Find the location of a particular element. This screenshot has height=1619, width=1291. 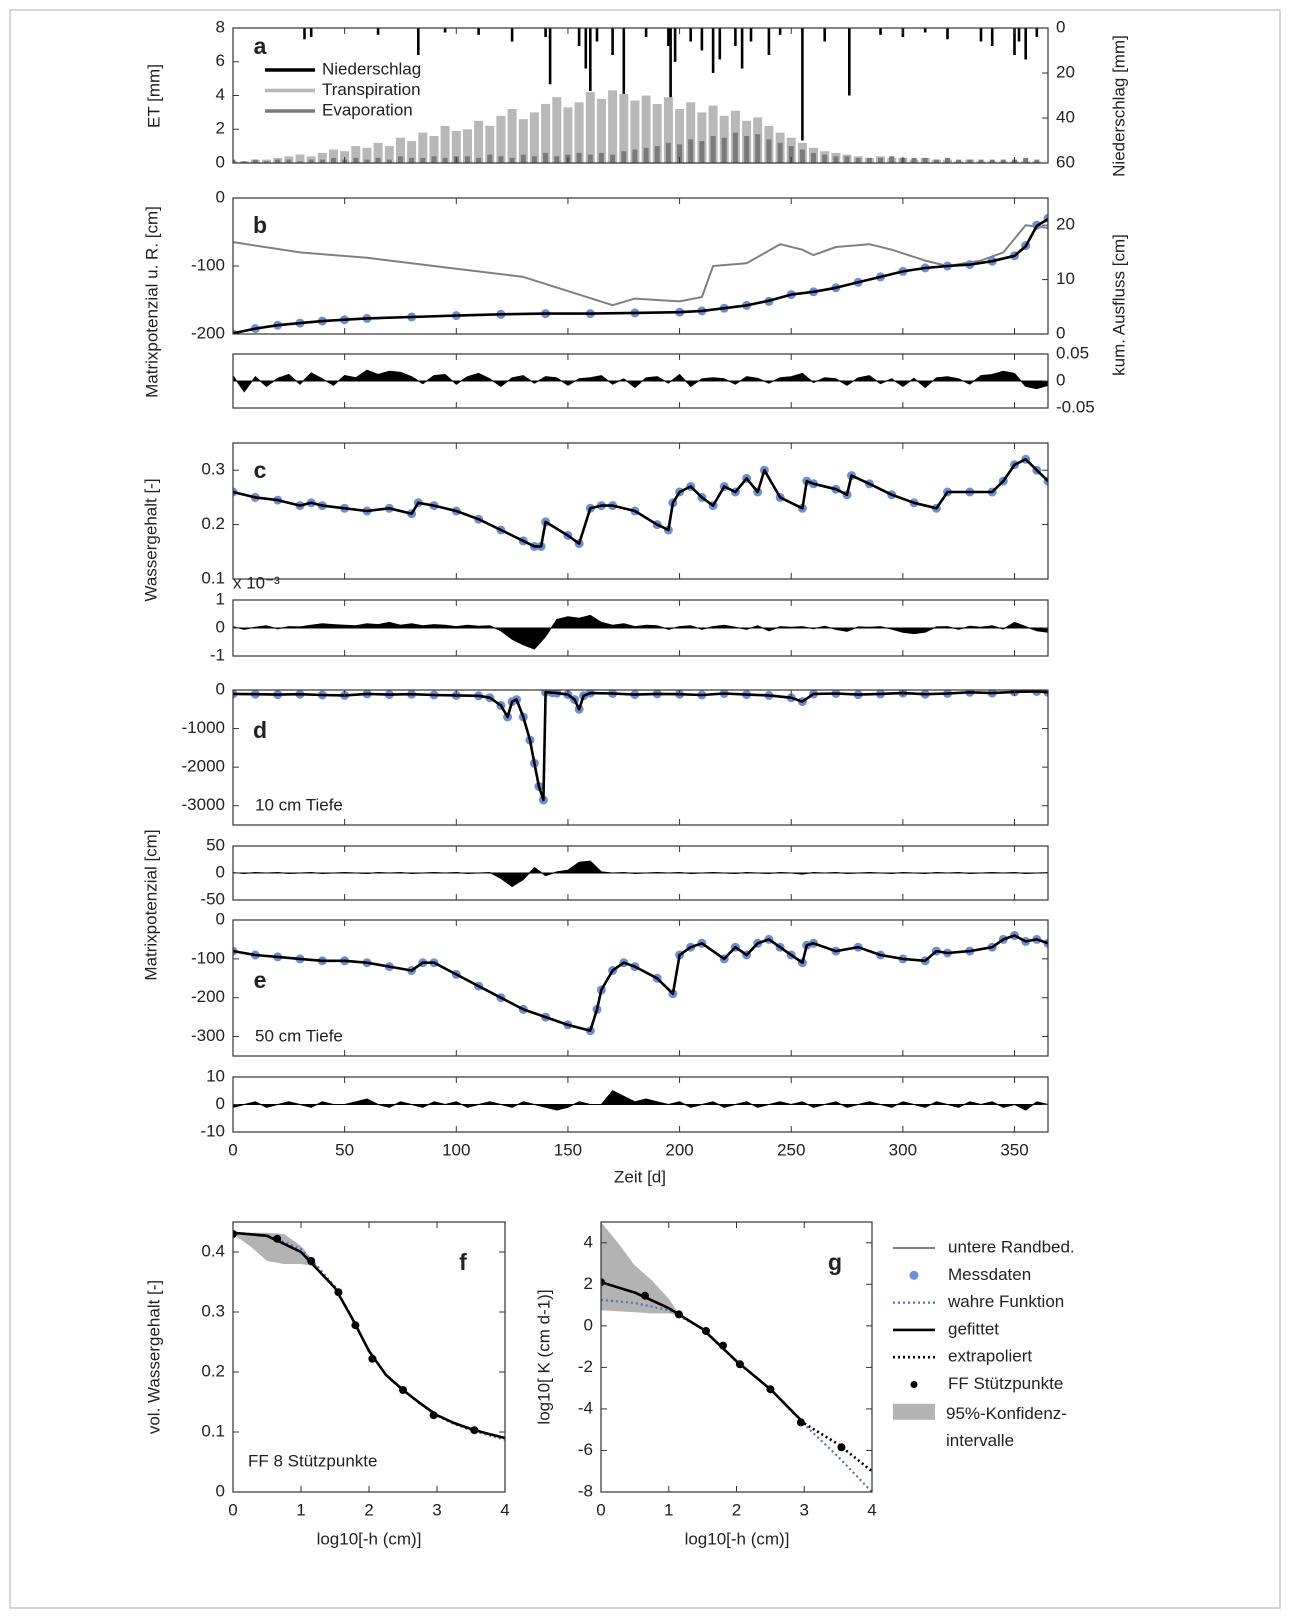

y-tick-label: 4 is located at coordinates (220, 94).